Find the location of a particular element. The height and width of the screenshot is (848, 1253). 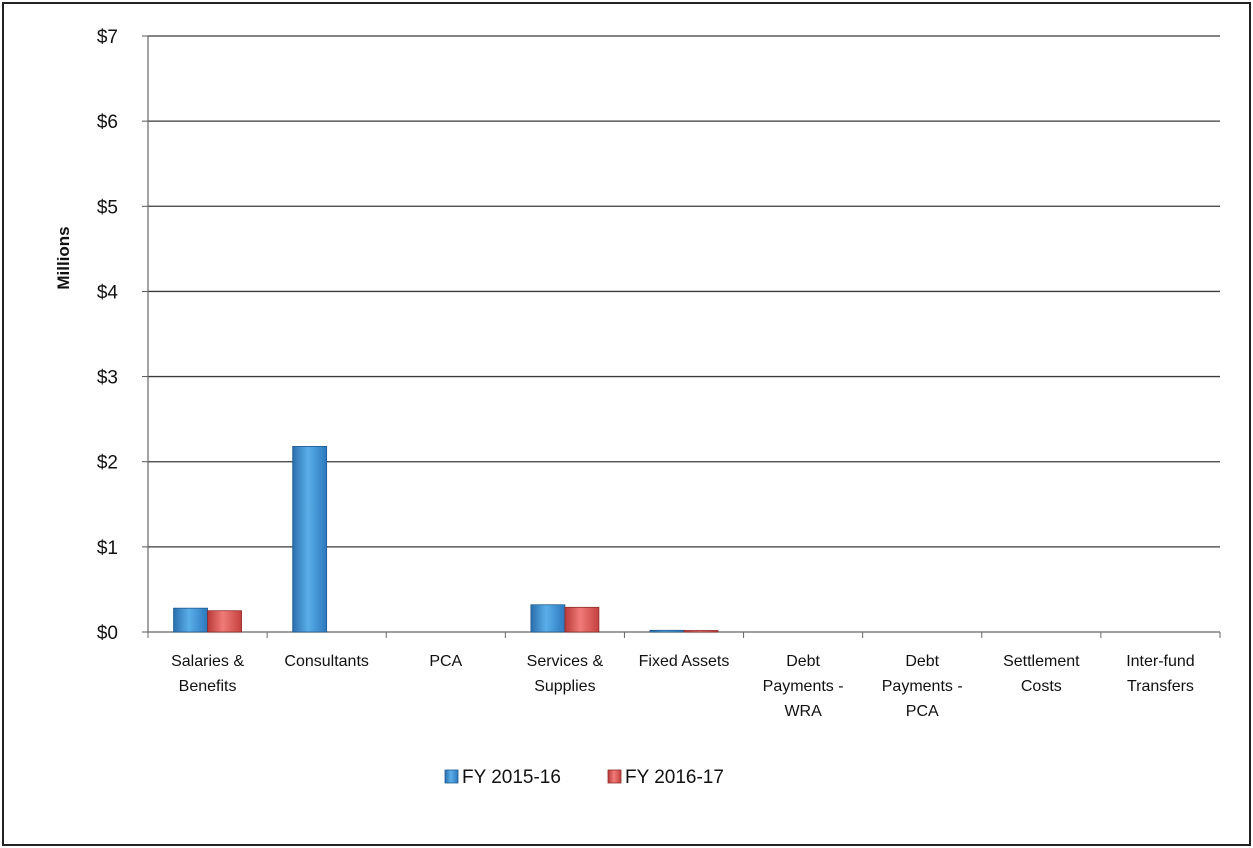

x-category-label: Inter-fund Transfers is located at coordinates (1160, 674).